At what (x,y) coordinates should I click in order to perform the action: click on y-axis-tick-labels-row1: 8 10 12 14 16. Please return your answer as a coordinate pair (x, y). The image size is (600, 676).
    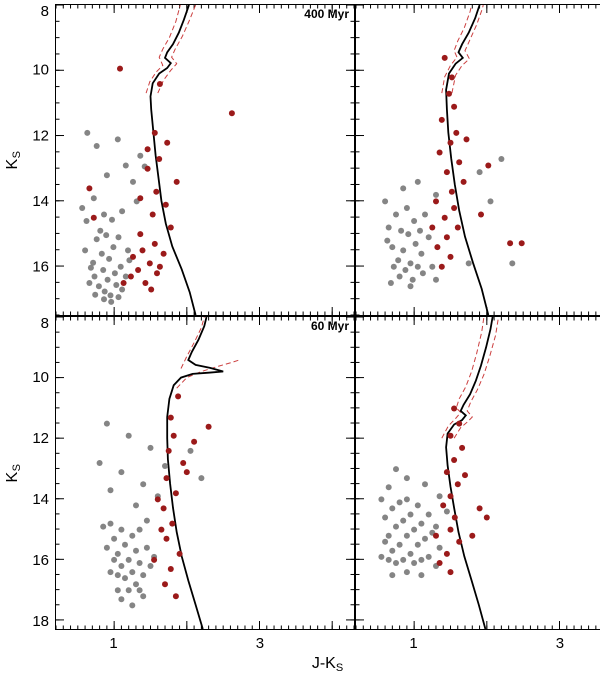
    Looking at the image, I should click on (40, 140).